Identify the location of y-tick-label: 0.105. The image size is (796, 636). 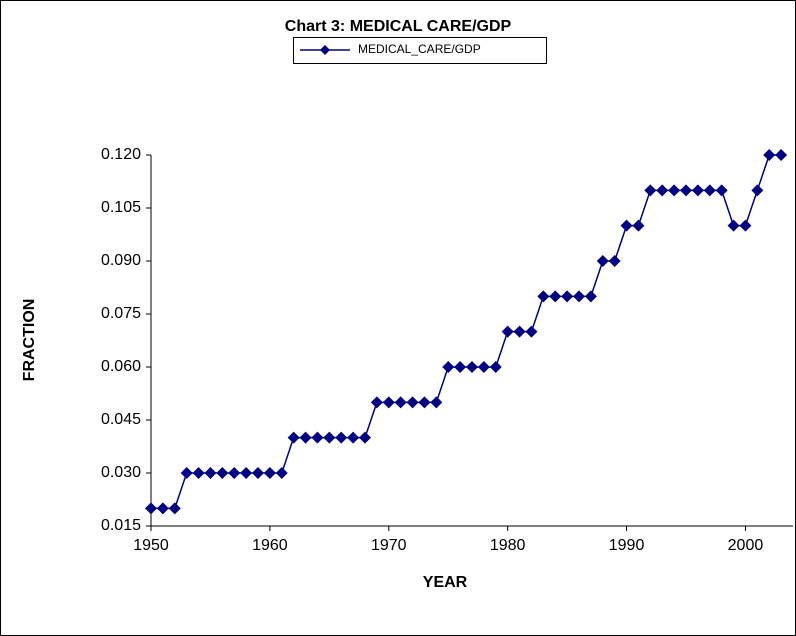
(121, 207).